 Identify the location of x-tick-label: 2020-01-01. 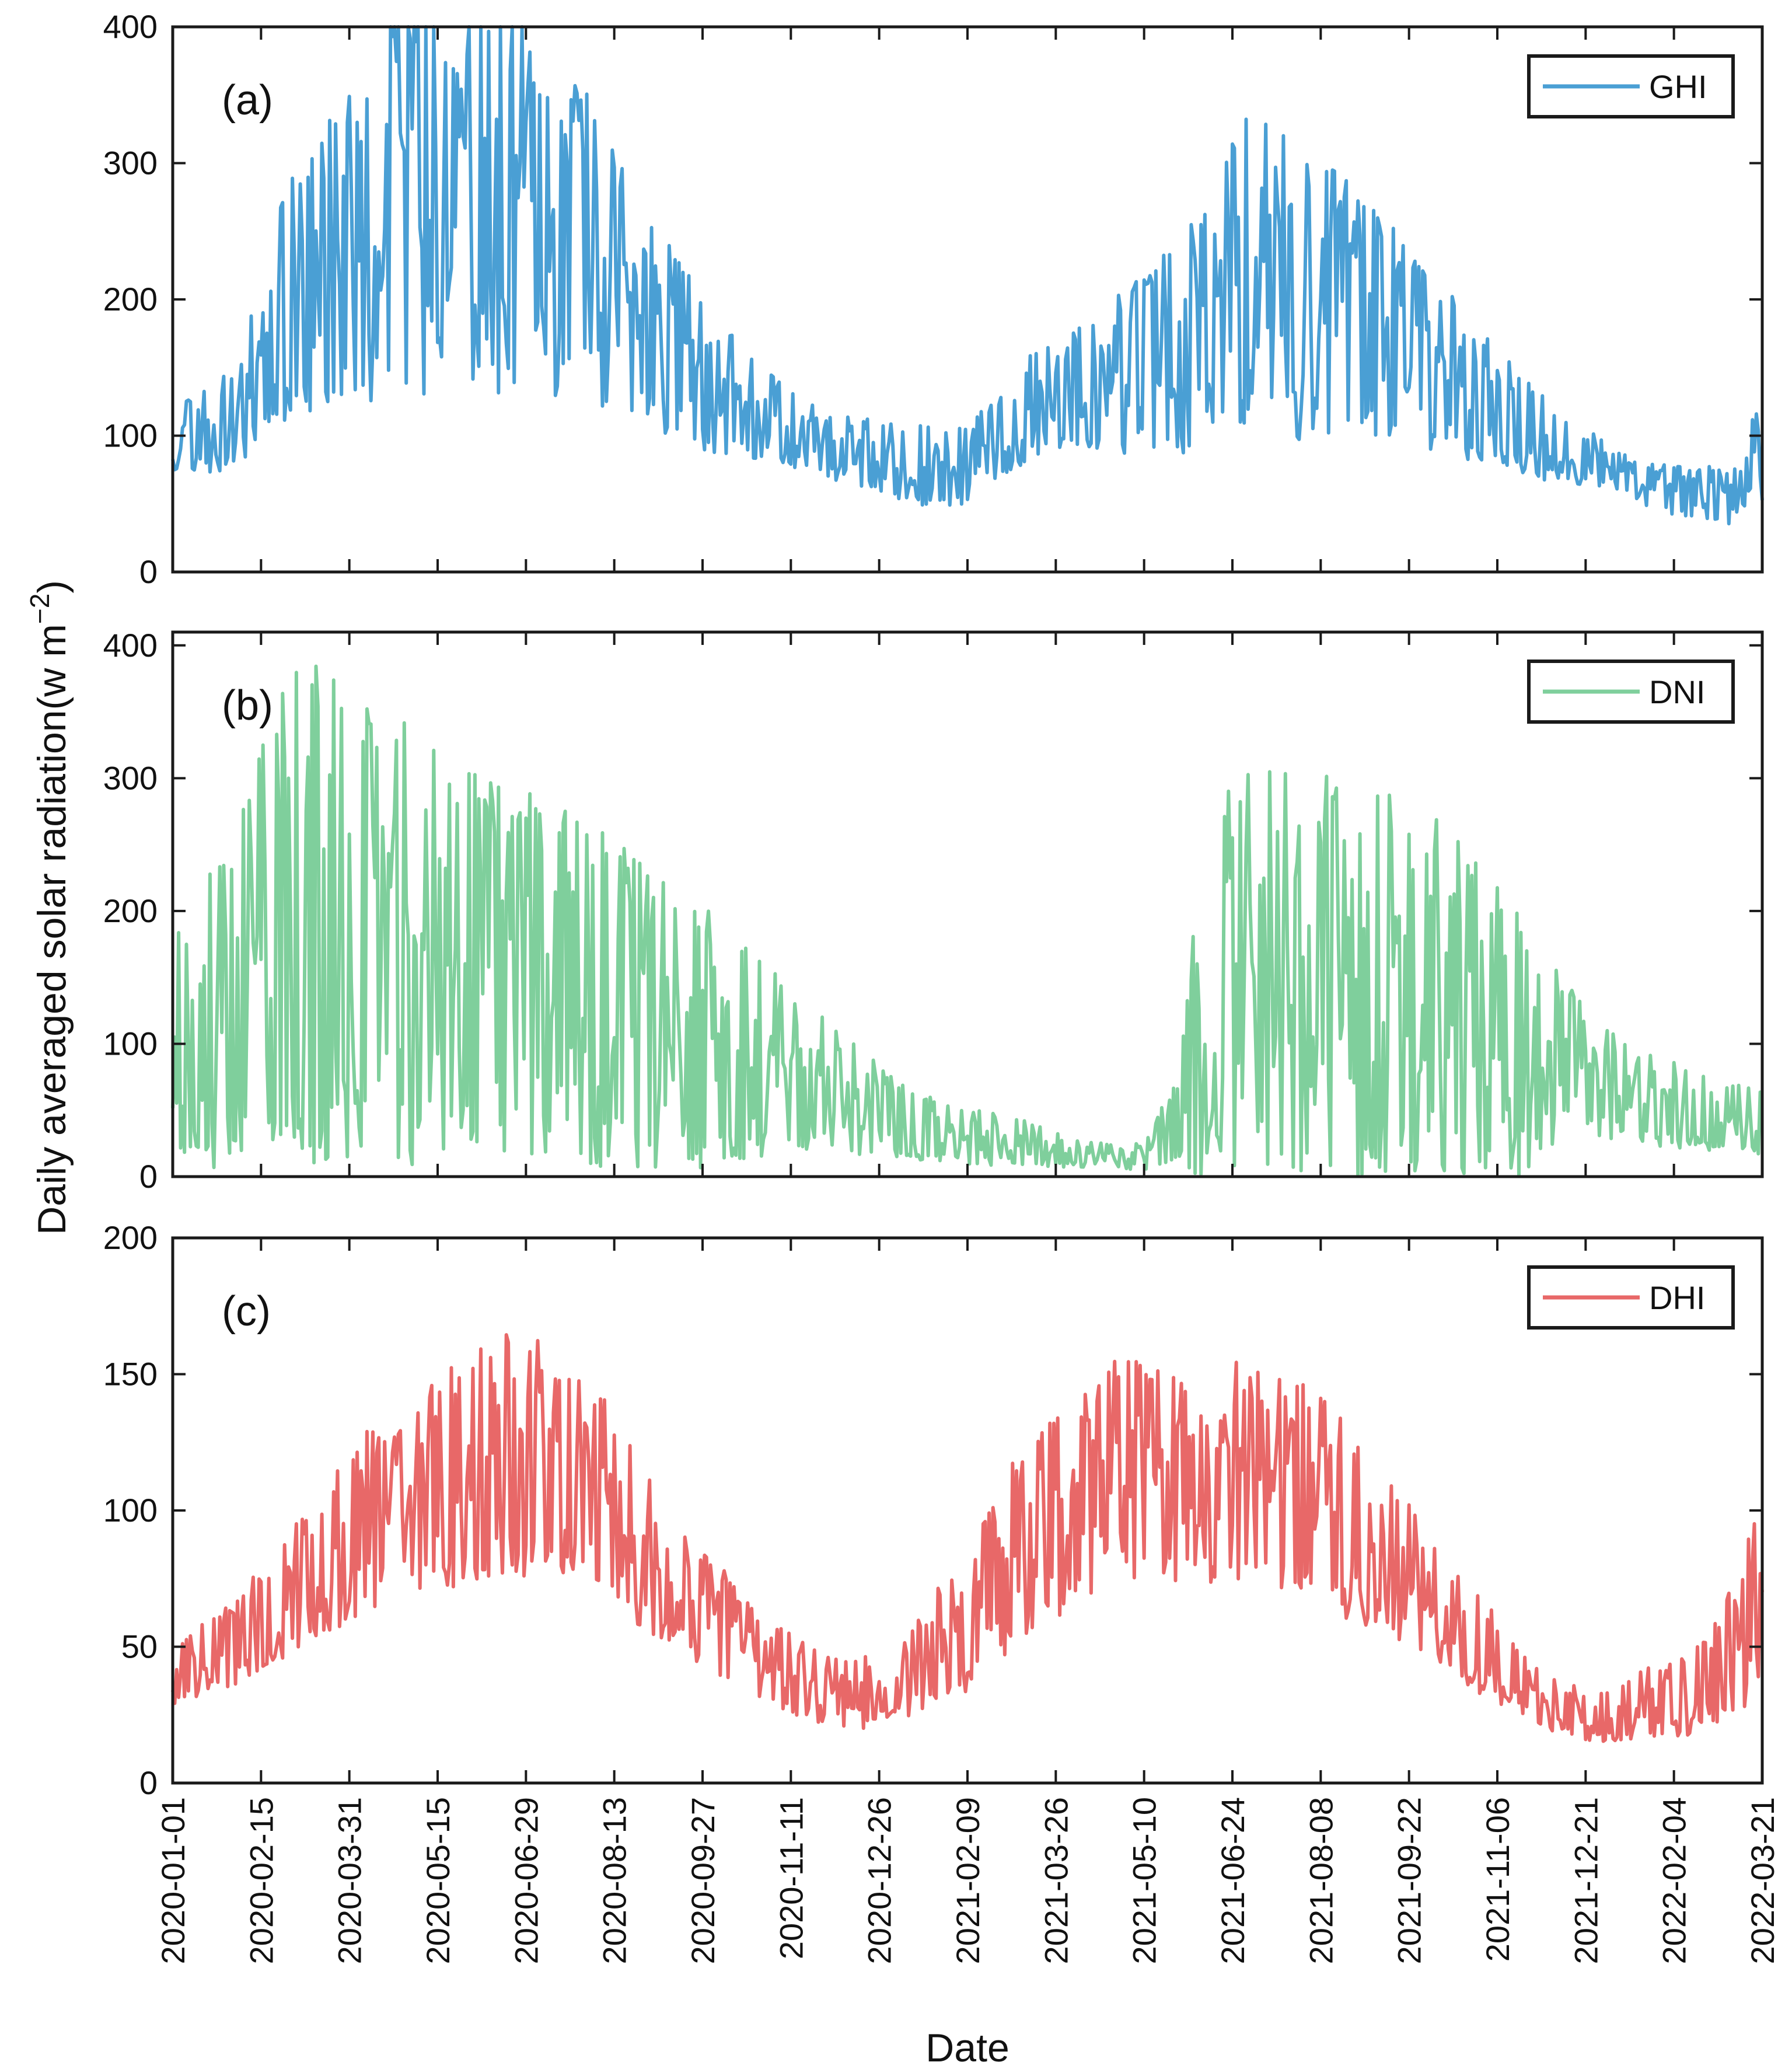
(173, 1881).